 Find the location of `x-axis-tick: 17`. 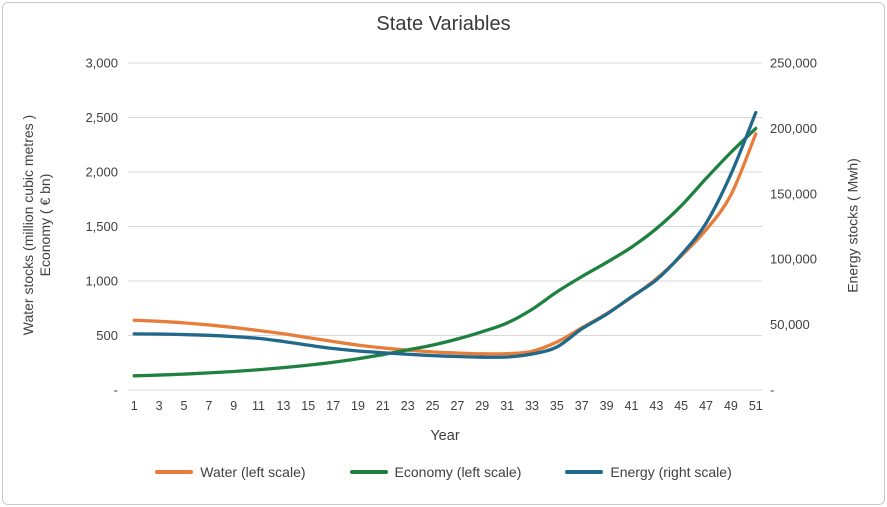

x-axis-tick: 17 is located at coordinates (333, 406).